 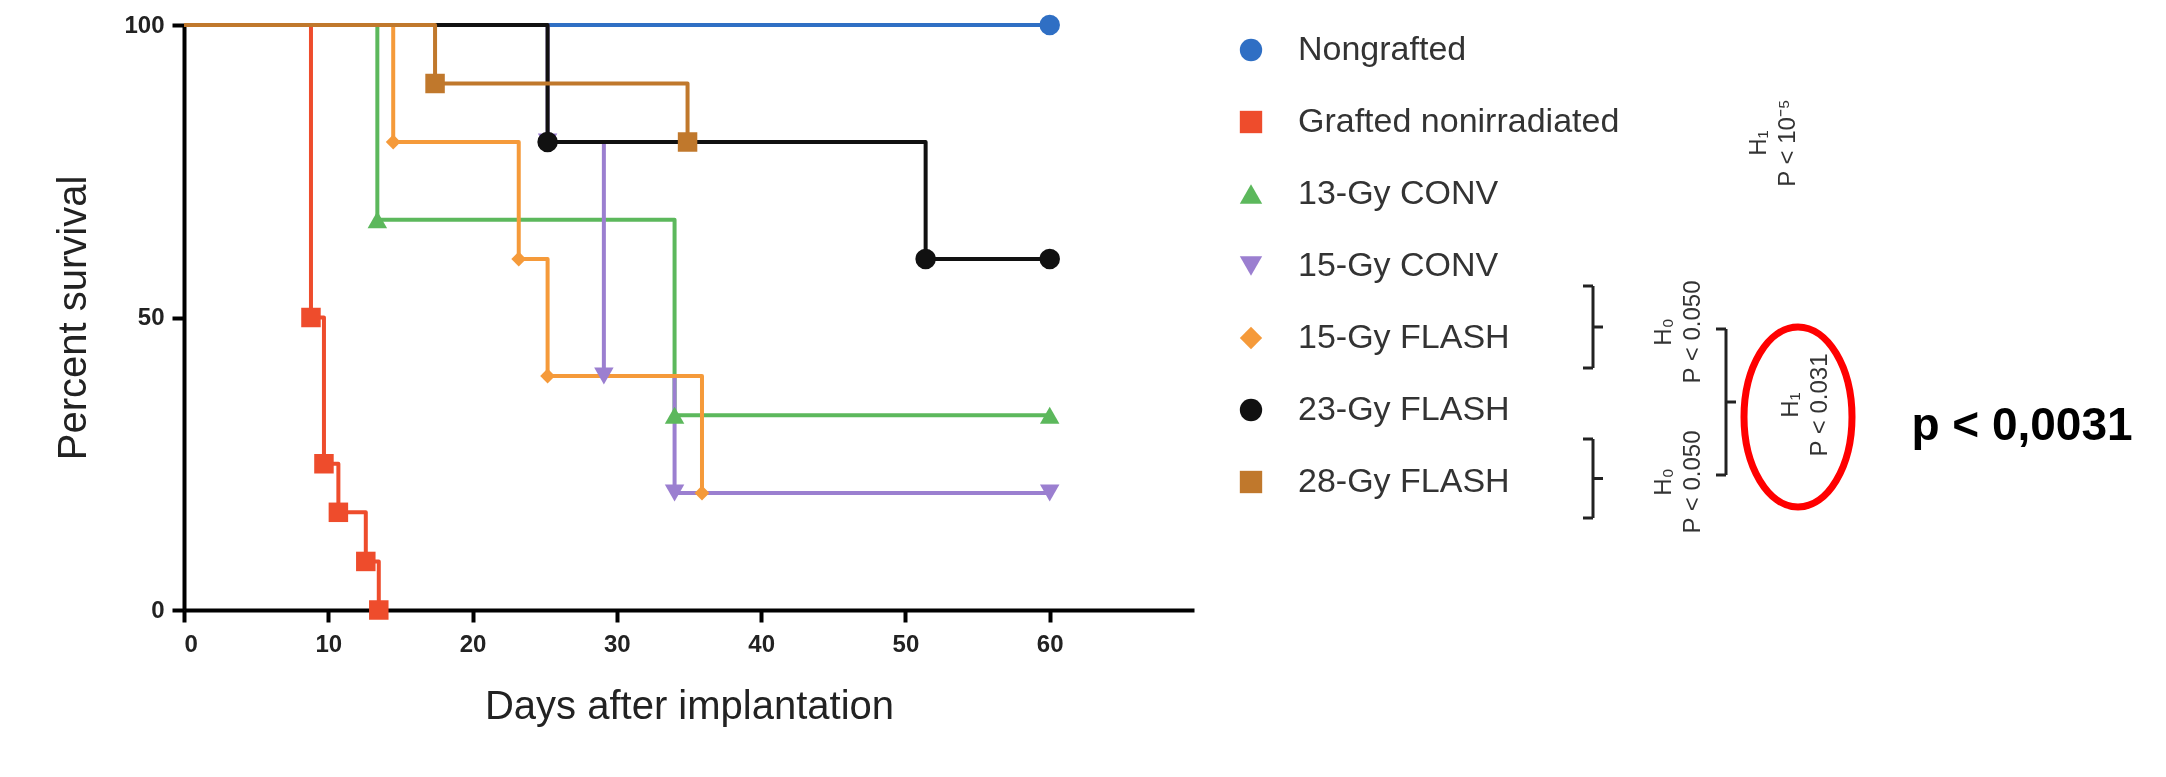 I want to click on legend-label: 13-Gy CONV, so click(x=1398, y=192).